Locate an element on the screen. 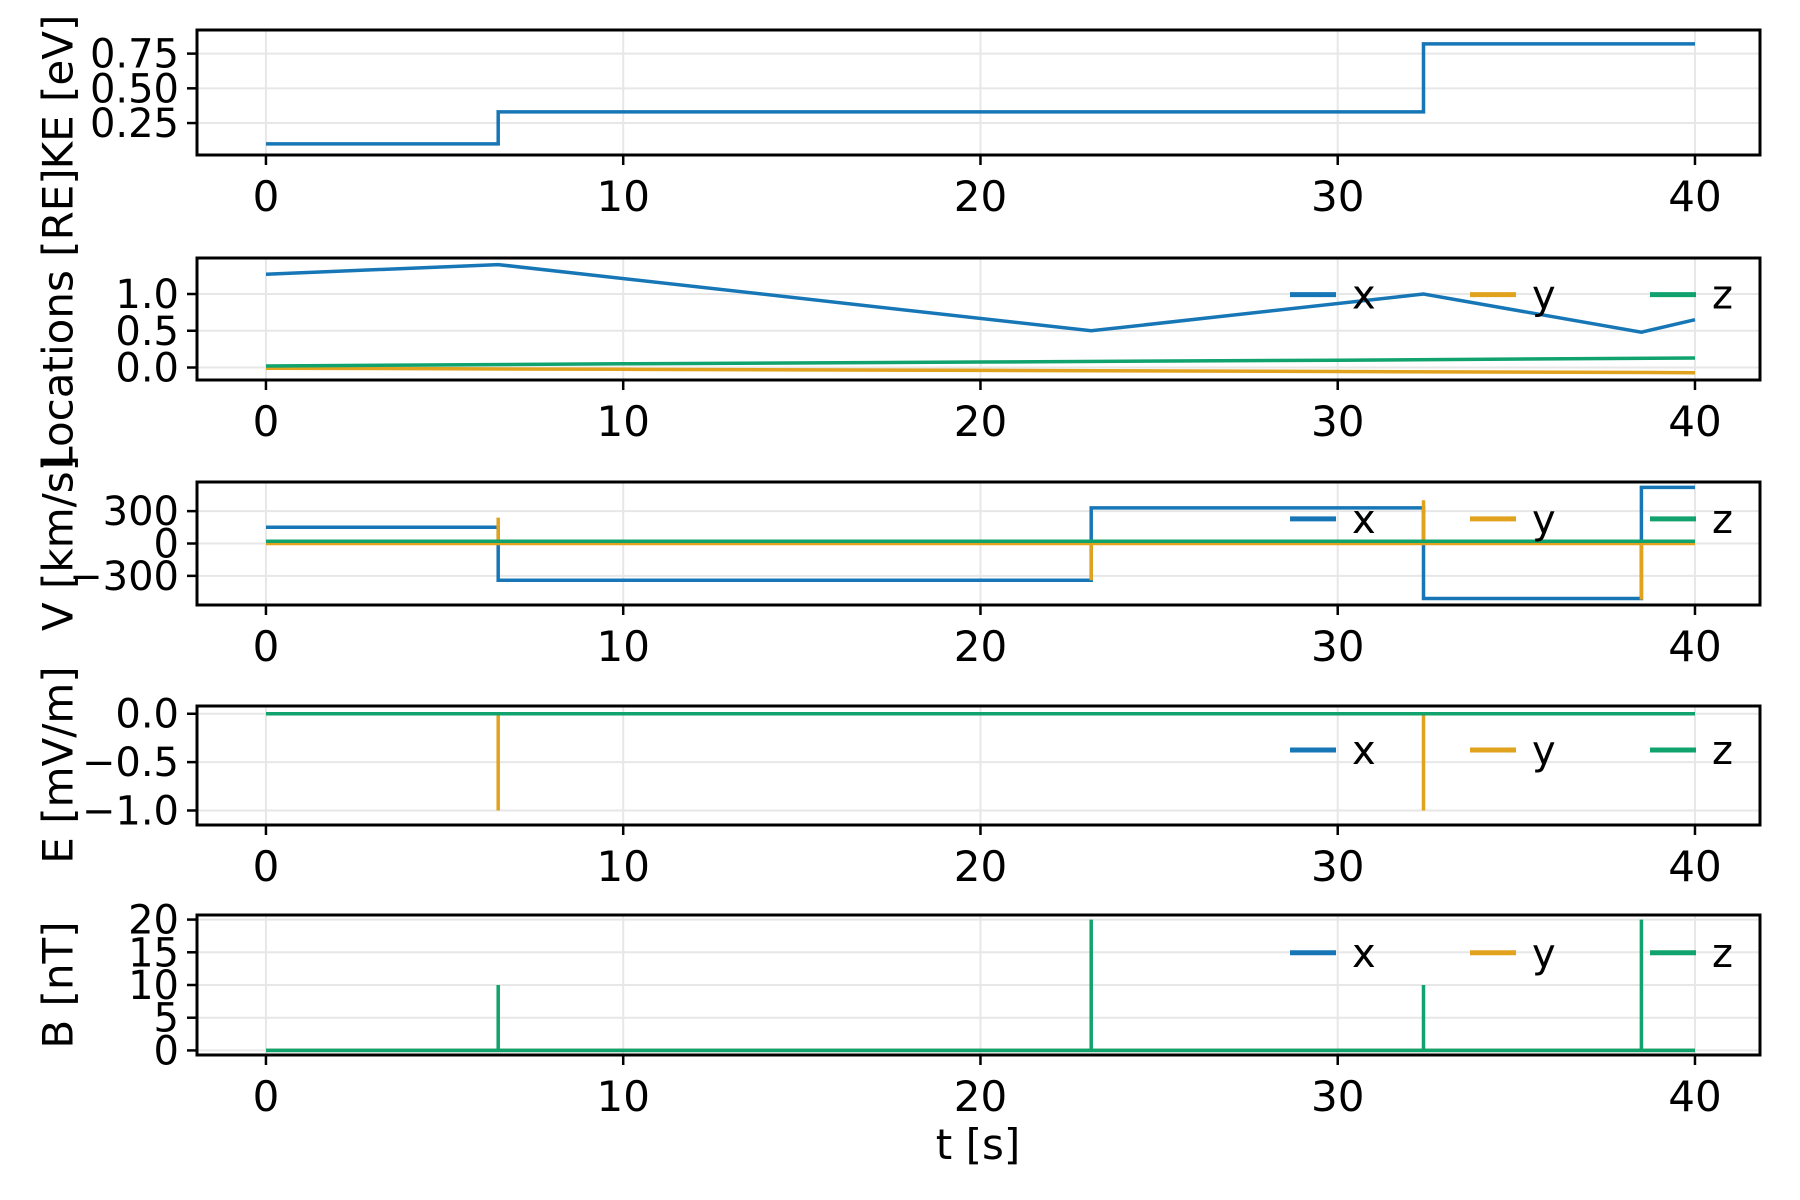 The height and width of the screenshot is (1200, 1800). y-tick-label-electric-field: 0.0 is located at coordinates (147, 715).